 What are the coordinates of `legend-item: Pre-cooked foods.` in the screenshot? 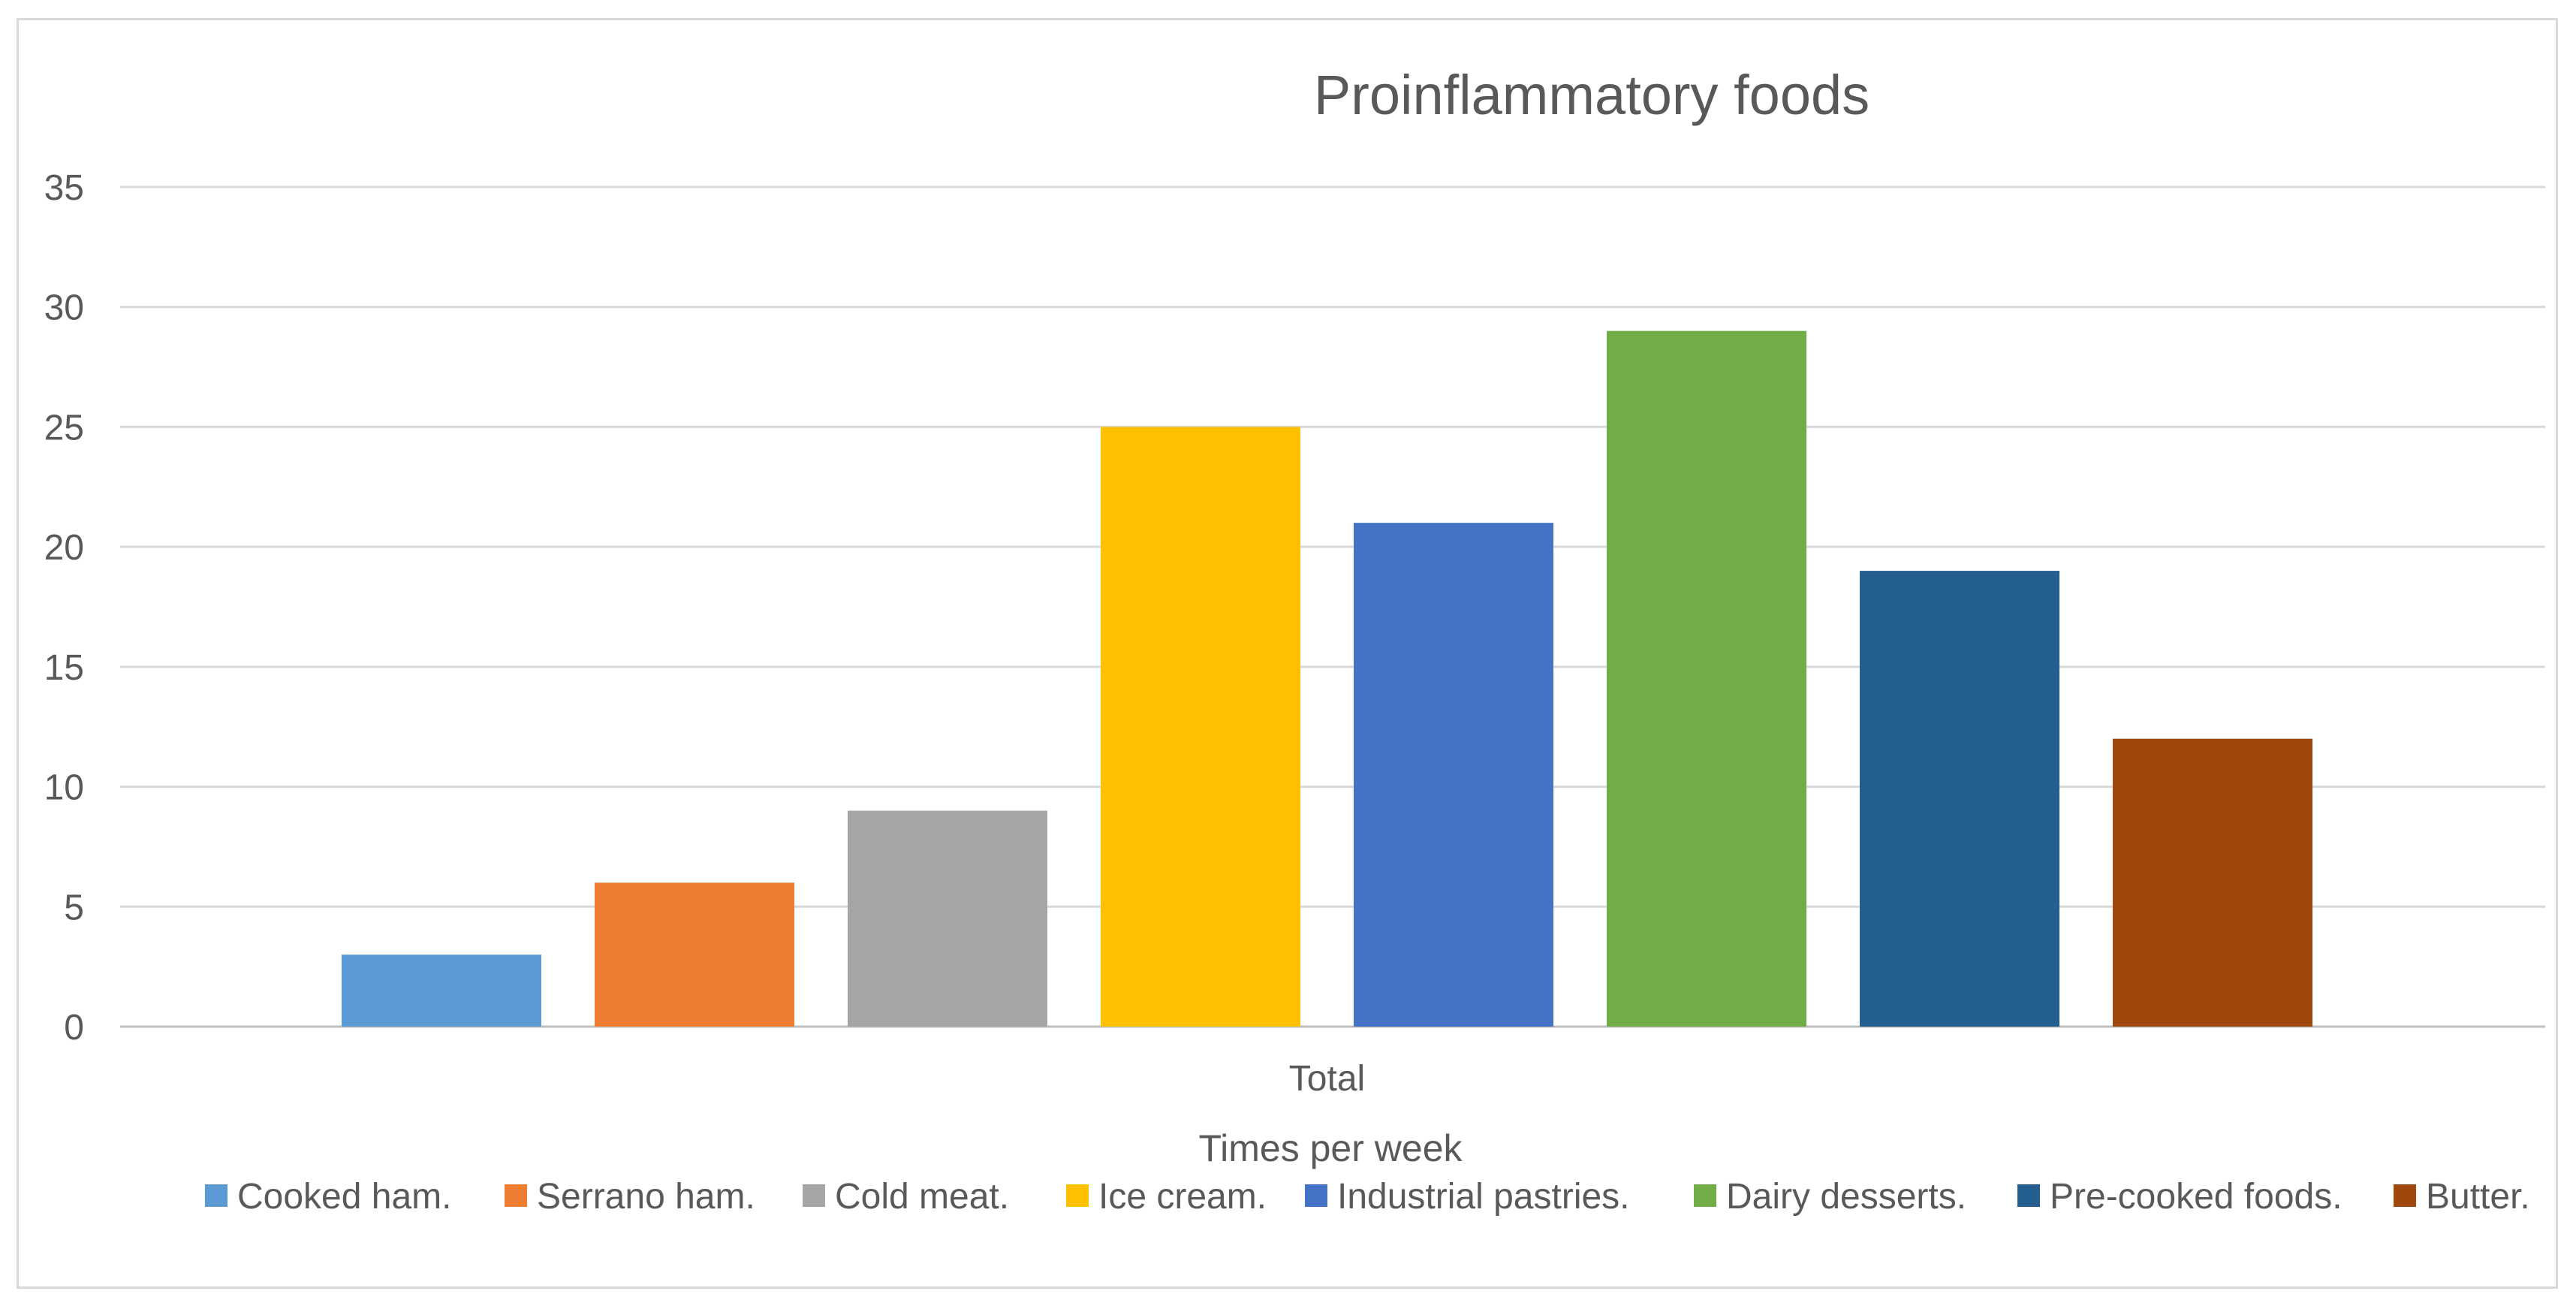 It's located at (2180, 1197).